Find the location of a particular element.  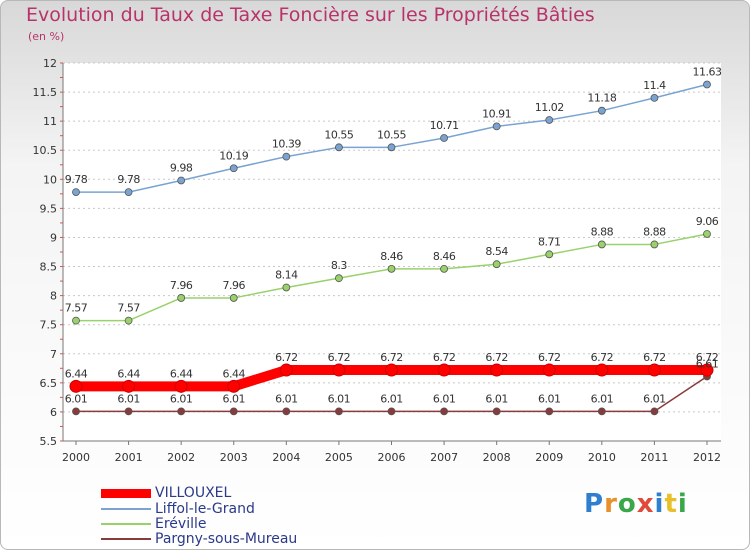

data-label: 11.02 is located at coordinates (549, 107).